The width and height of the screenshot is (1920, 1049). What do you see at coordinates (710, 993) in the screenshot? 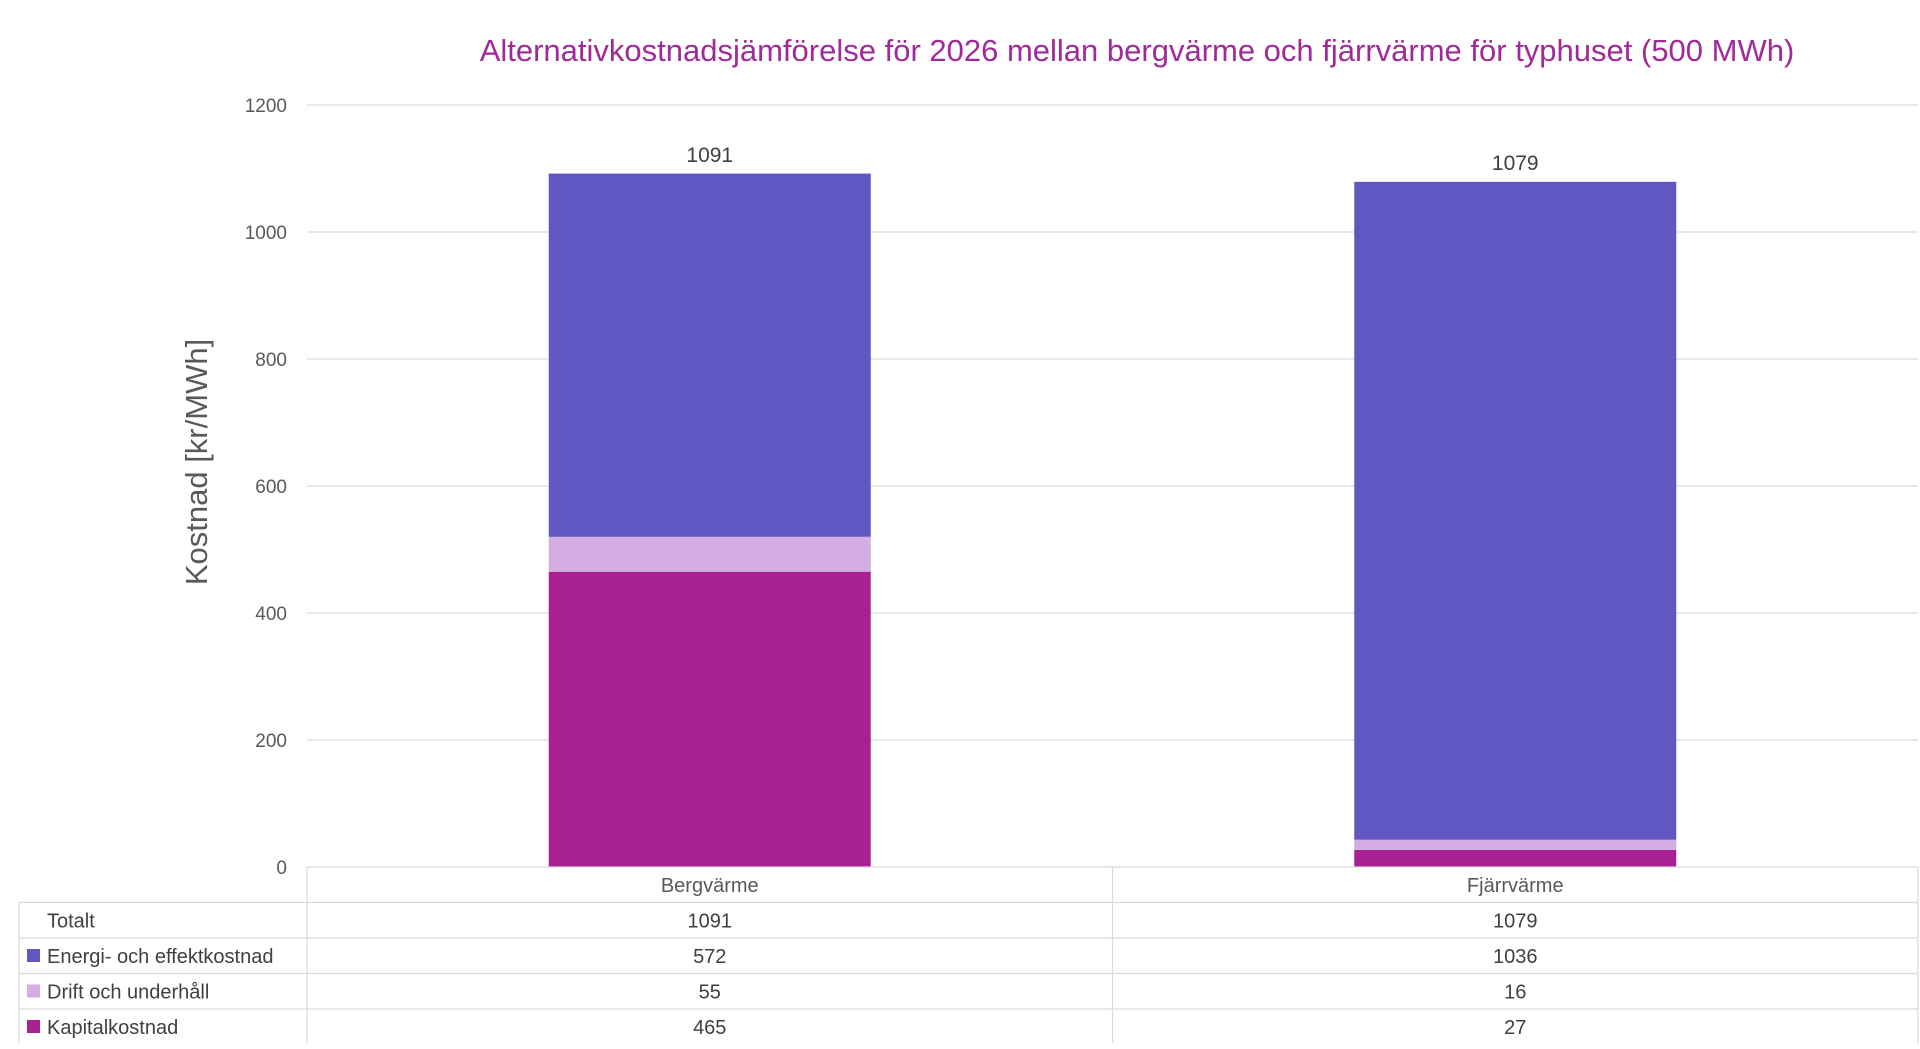
I see `table-cell: 55` at bounding box center [710, 993].